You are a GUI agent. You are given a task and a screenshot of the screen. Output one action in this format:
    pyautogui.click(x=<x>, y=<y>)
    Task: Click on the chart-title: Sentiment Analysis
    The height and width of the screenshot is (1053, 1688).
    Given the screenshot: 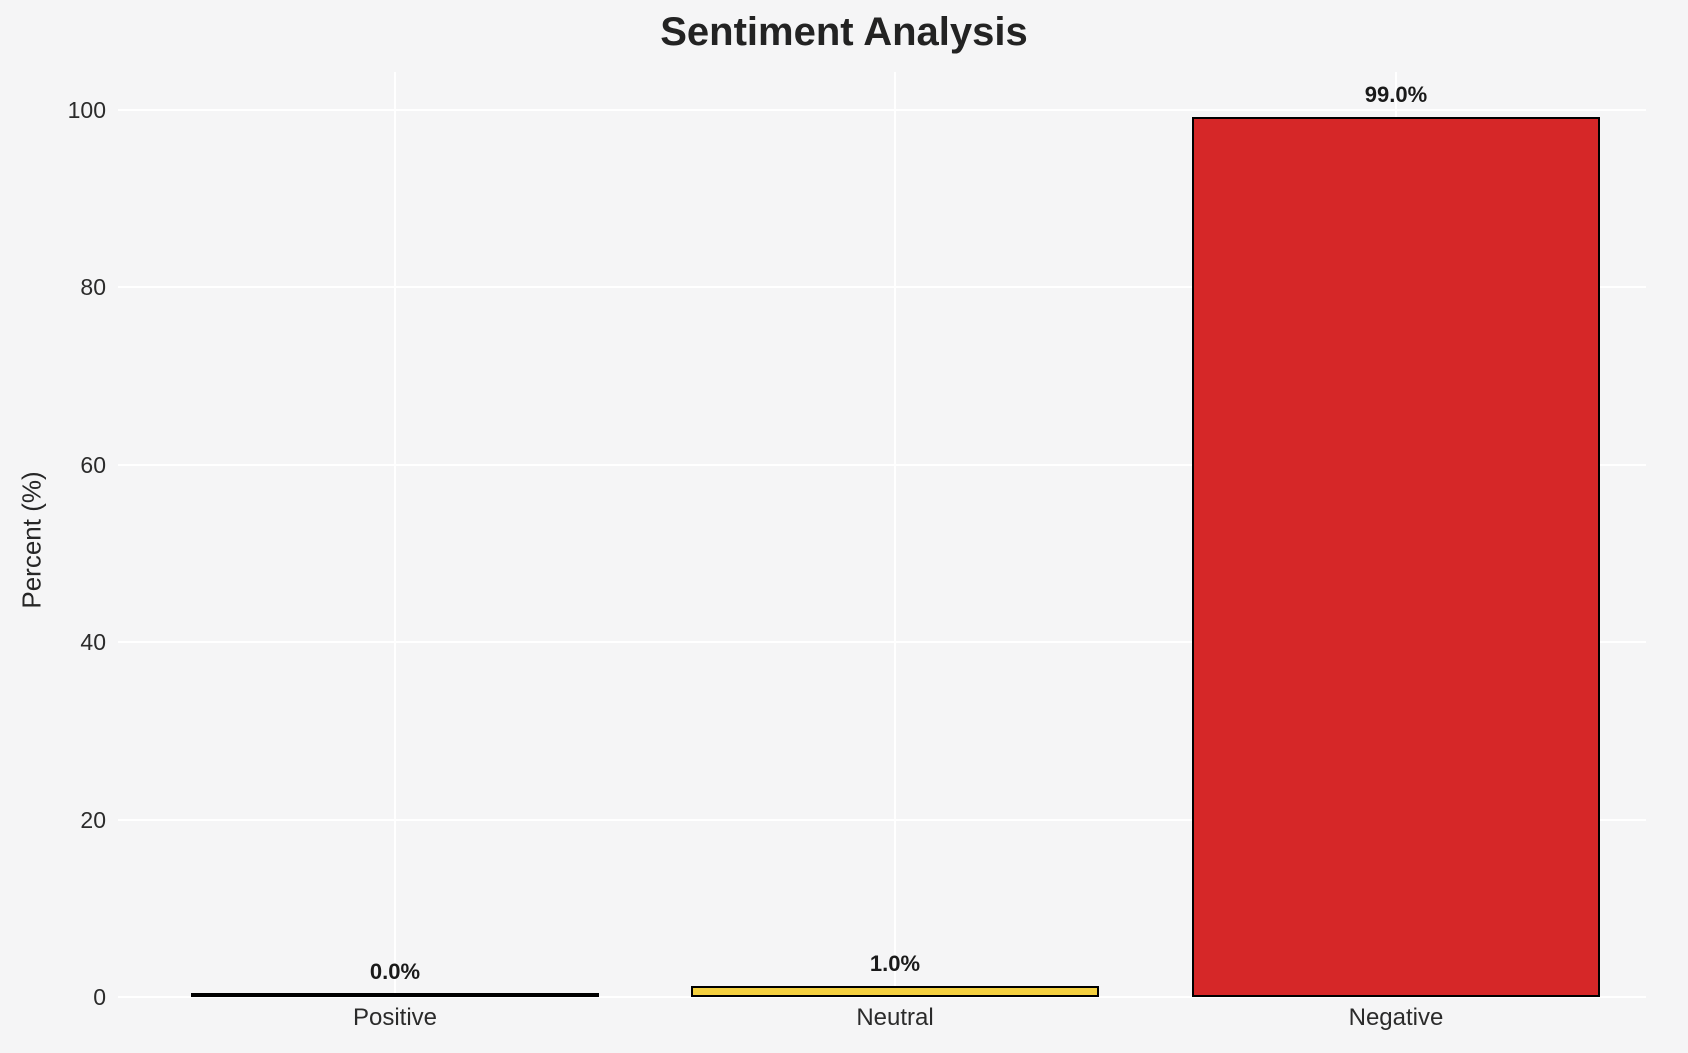 What is the action you would take?
    pyautogui.click(x=844, y=32)
    